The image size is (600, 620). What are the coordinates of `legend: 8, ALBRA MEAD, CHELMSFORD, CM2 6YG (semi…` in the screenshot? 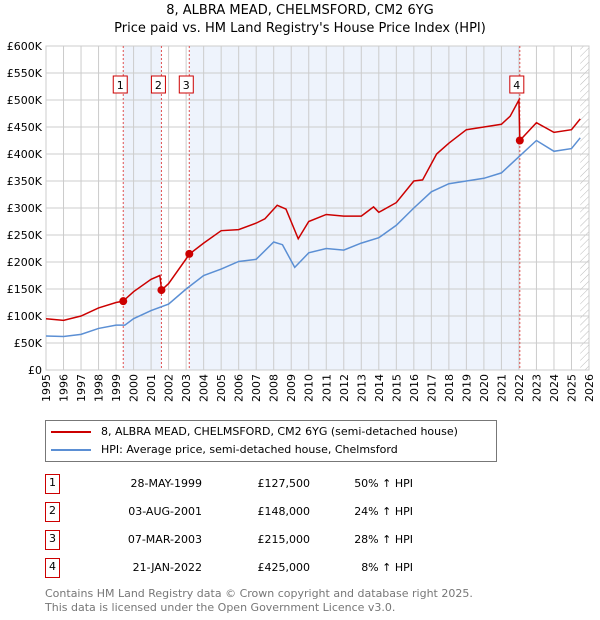 It's located at (271, 441).